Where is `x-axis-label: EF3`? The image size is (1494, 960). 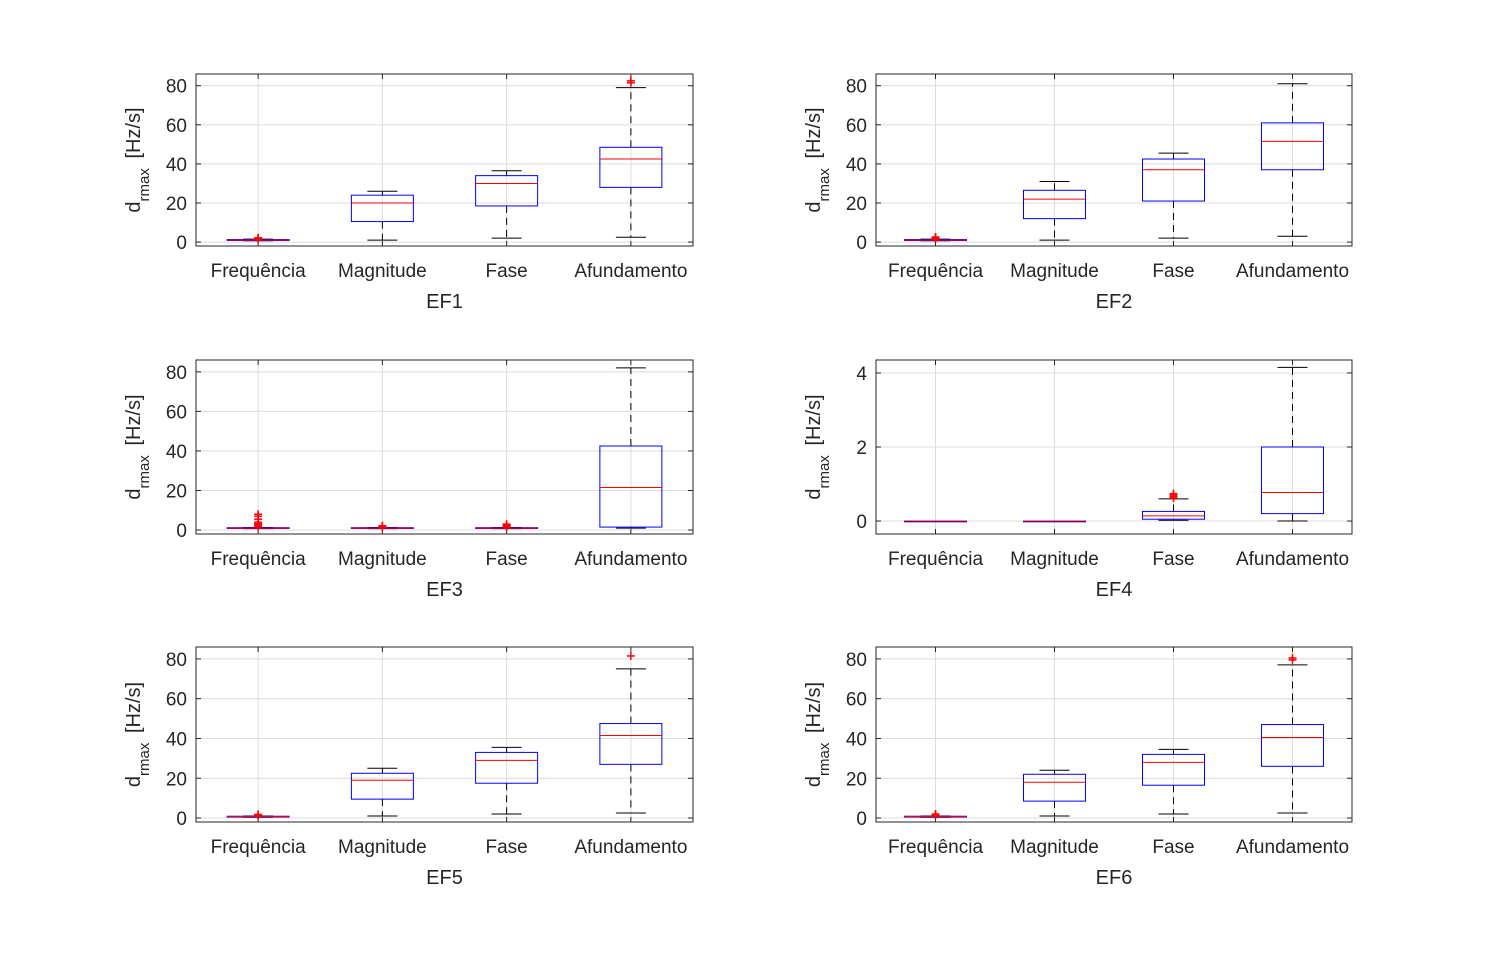
x-axis-label: EF3 is located at coordinates (444, 590).